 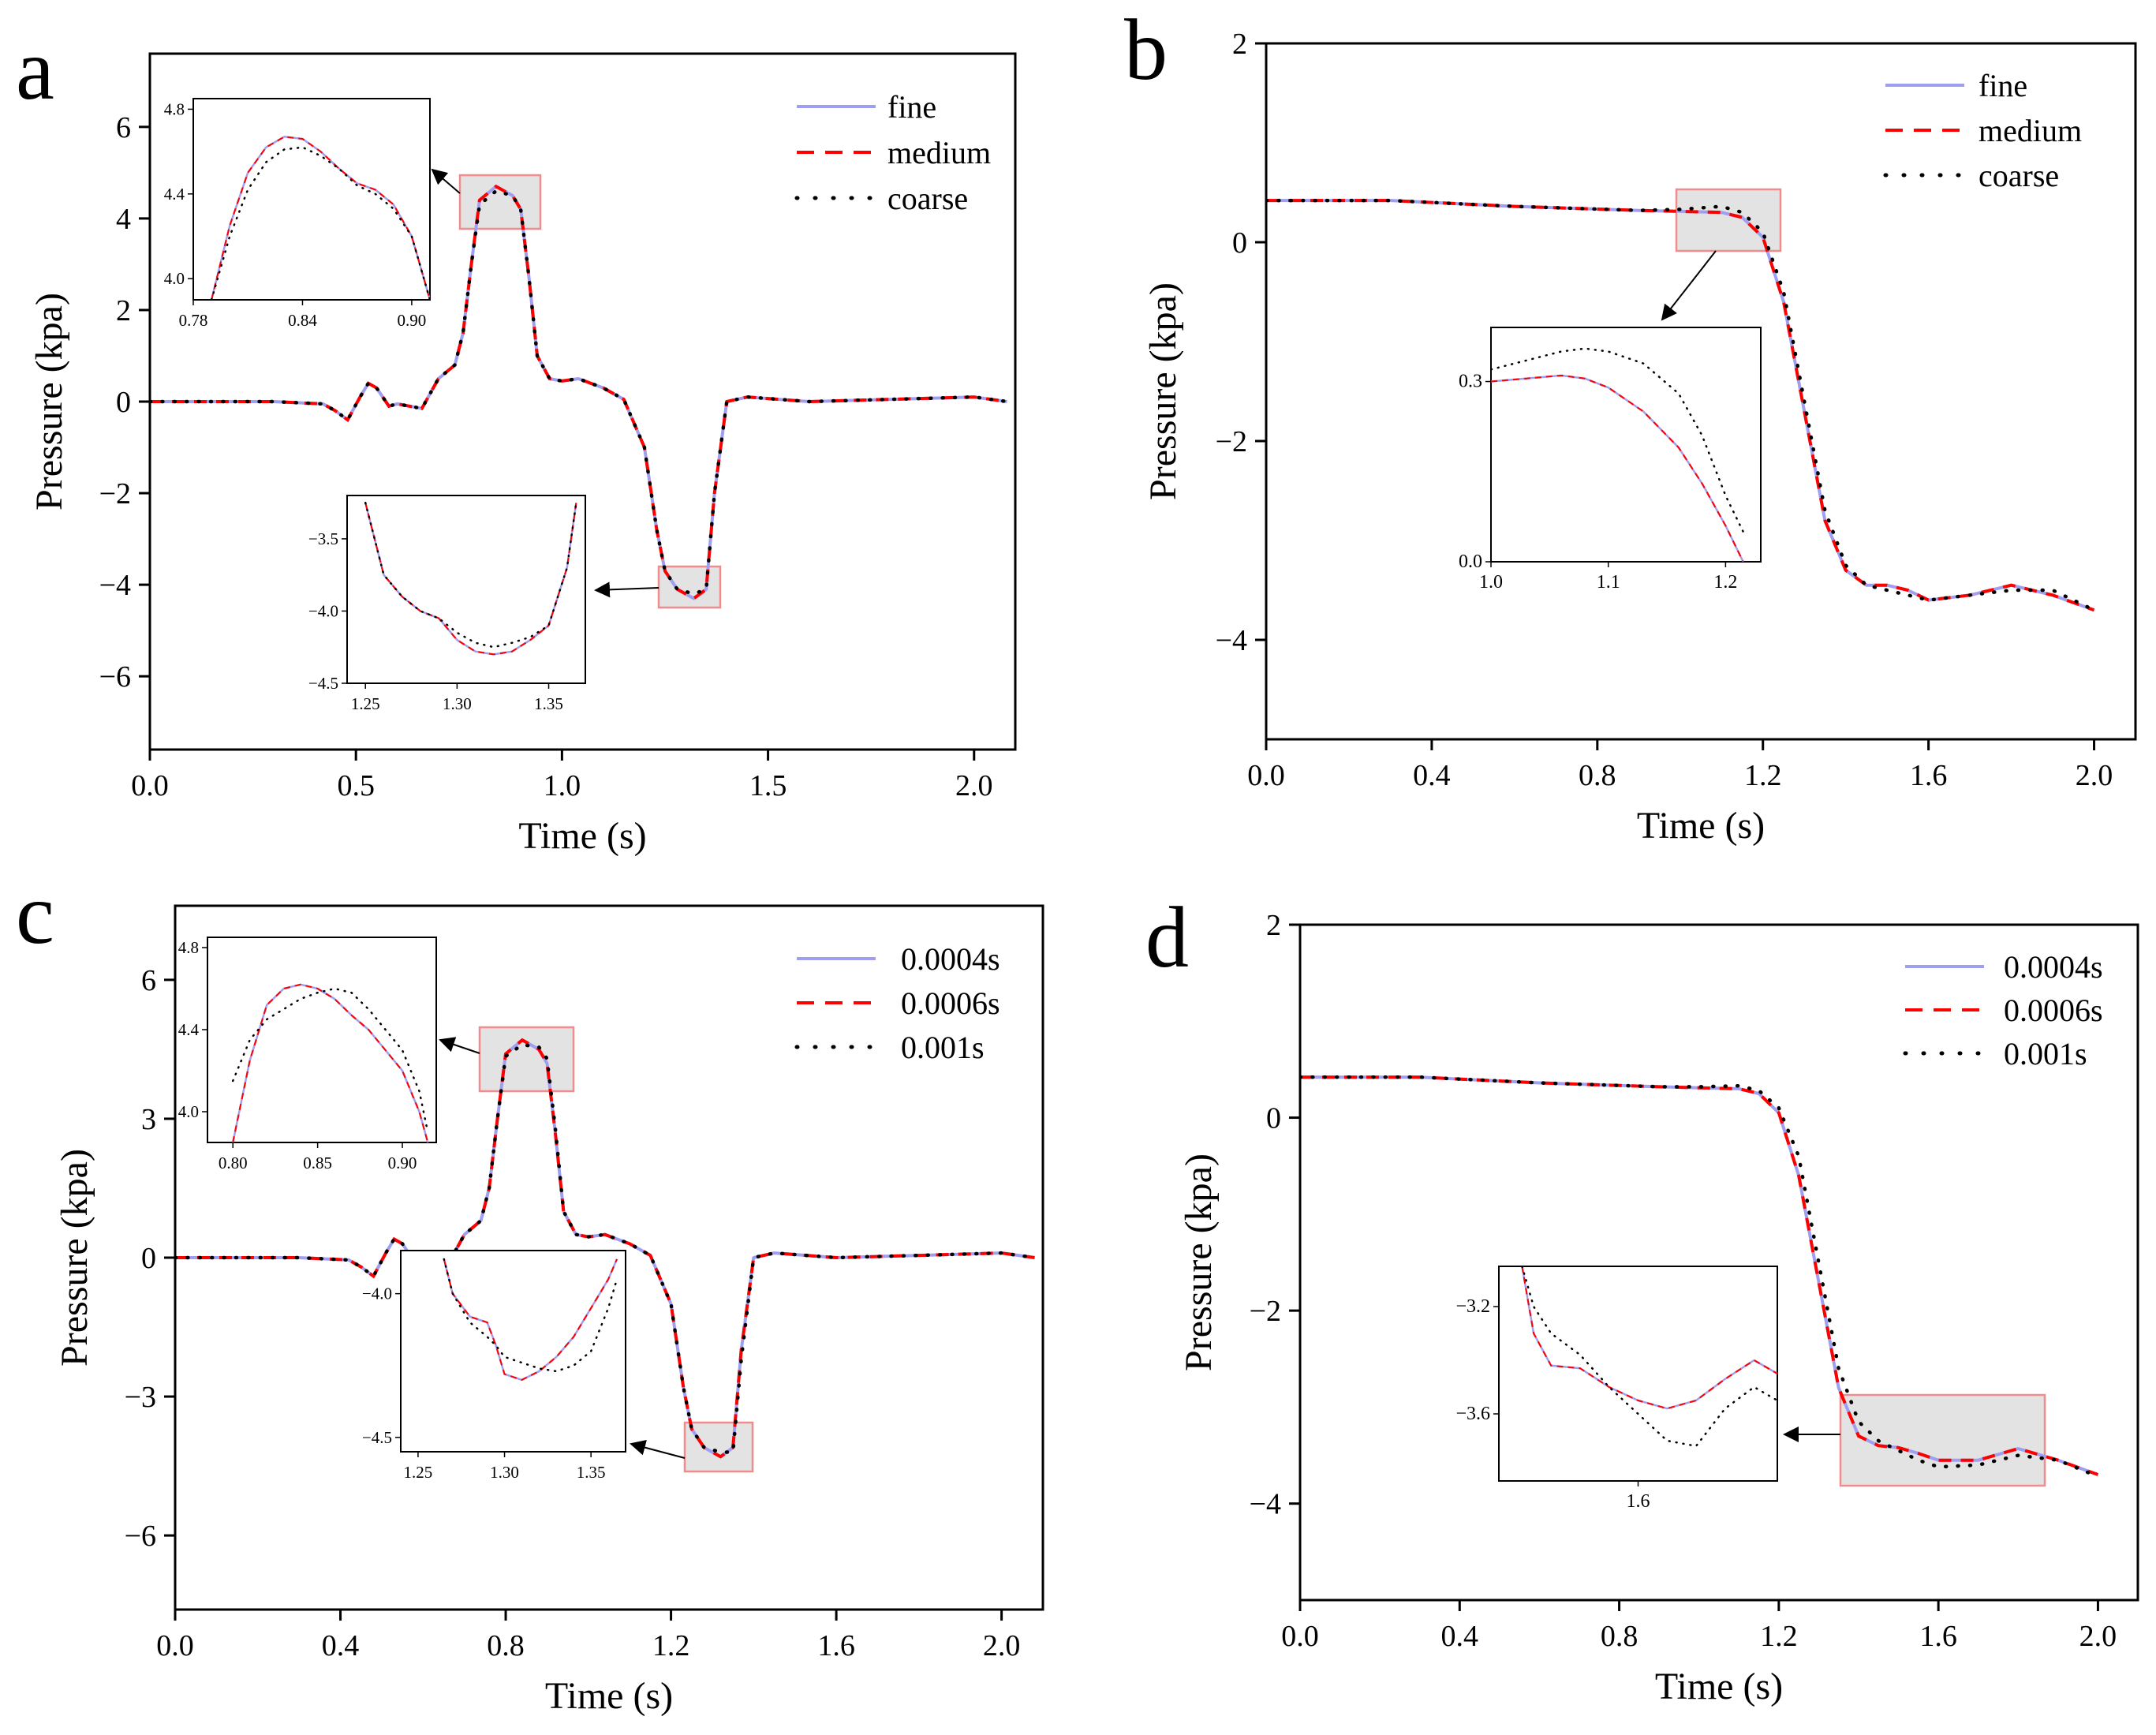 I want to click on inset-x-tick-label: 1.25, so click(x=365, y=703).